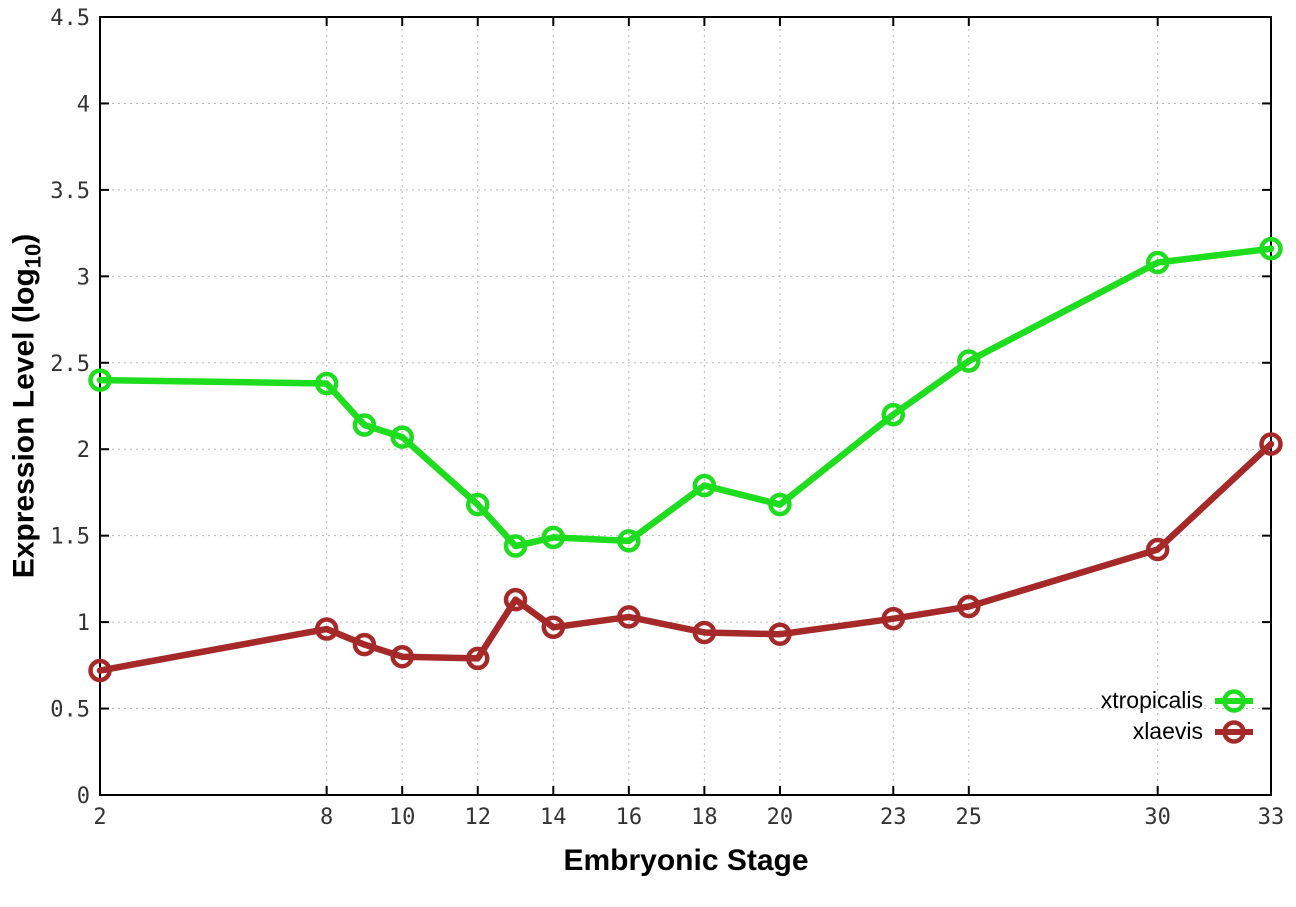  What do you see at coordinates (24, 423) in the screenshot?
I see `y-axis-label-text: Expression Level (log` at bounding box center [24, 423].